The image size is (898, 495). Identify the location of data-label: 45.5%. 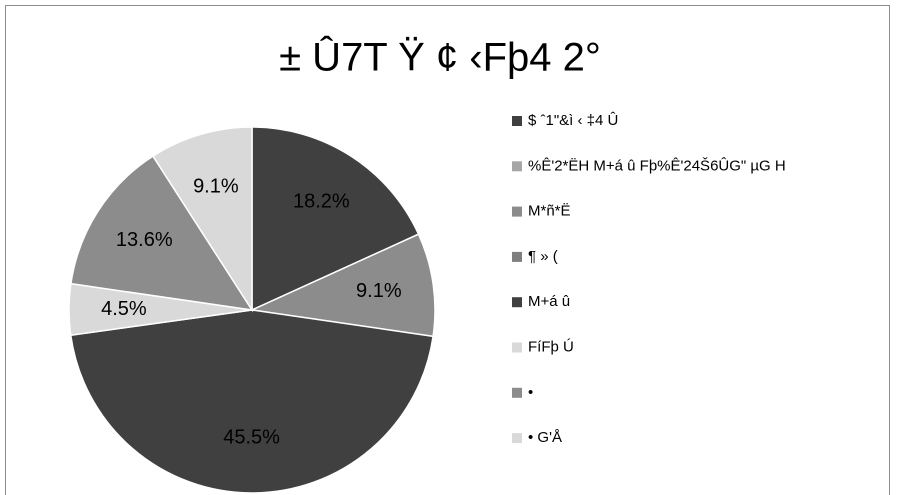
(251, 437).